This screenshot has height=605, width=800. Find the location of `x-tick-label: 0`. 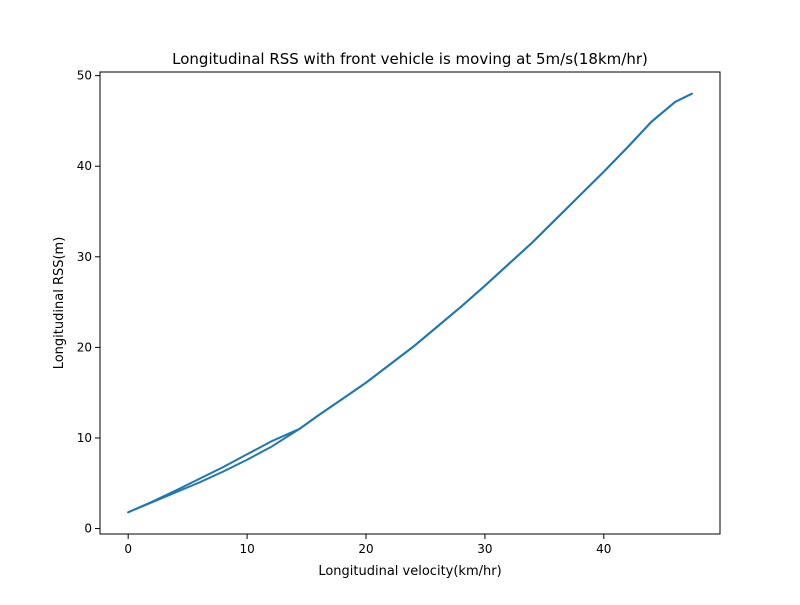

x-tick-label: 0 is located at coordinates (128, 549).